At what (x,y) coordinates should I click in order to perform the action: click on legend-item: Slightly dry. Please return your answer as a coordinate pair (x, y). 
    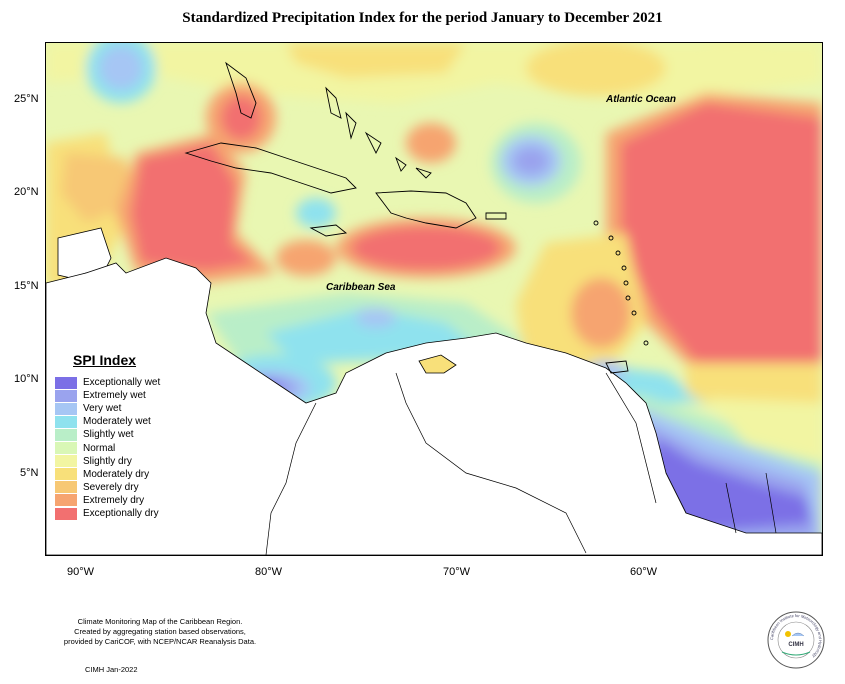
    Looking at the image, I should click on (93, 461).